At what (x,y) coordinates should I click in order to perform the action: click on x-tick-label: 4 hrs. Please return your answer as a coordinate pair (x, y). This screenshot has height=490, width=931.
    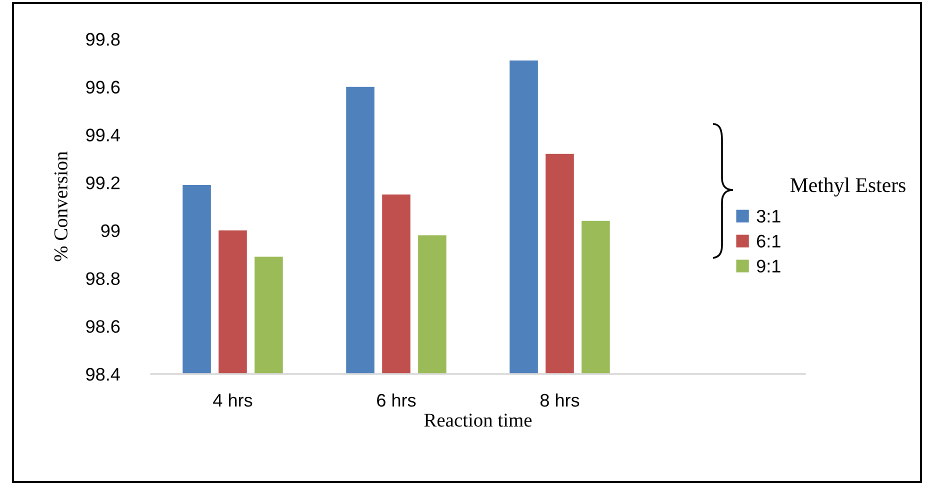
    Looking at the image, I should click on (232, 400).